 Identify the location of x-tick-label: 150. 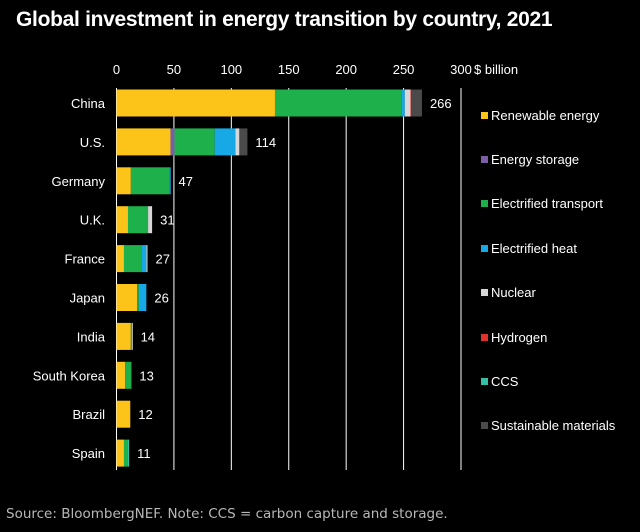
(289, 69).